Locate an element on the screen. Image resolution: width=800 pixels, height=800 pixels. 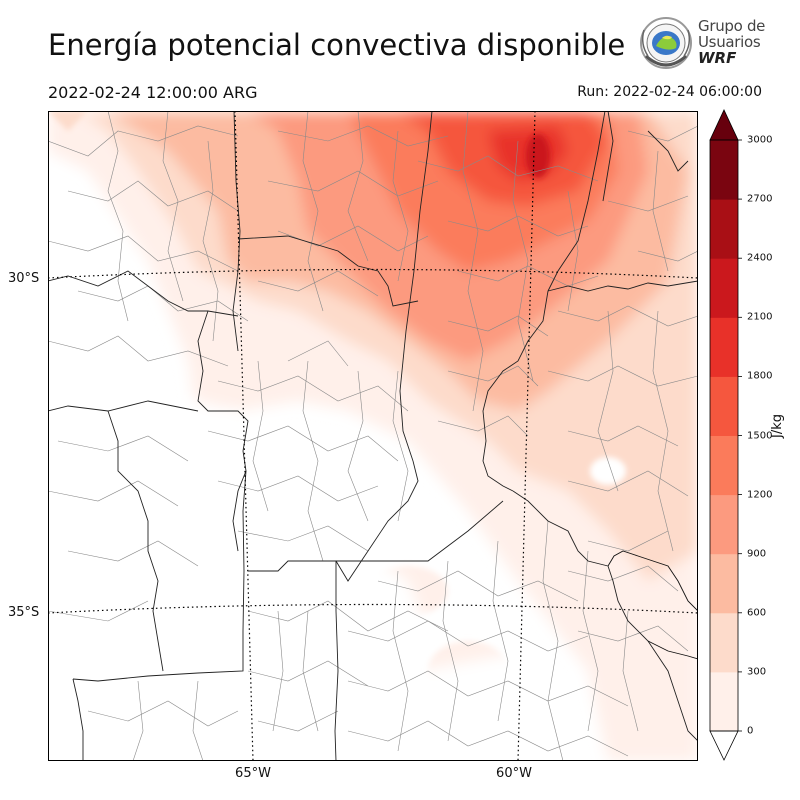
logo-line2: Usuarios is located at coordinates (729, 42).